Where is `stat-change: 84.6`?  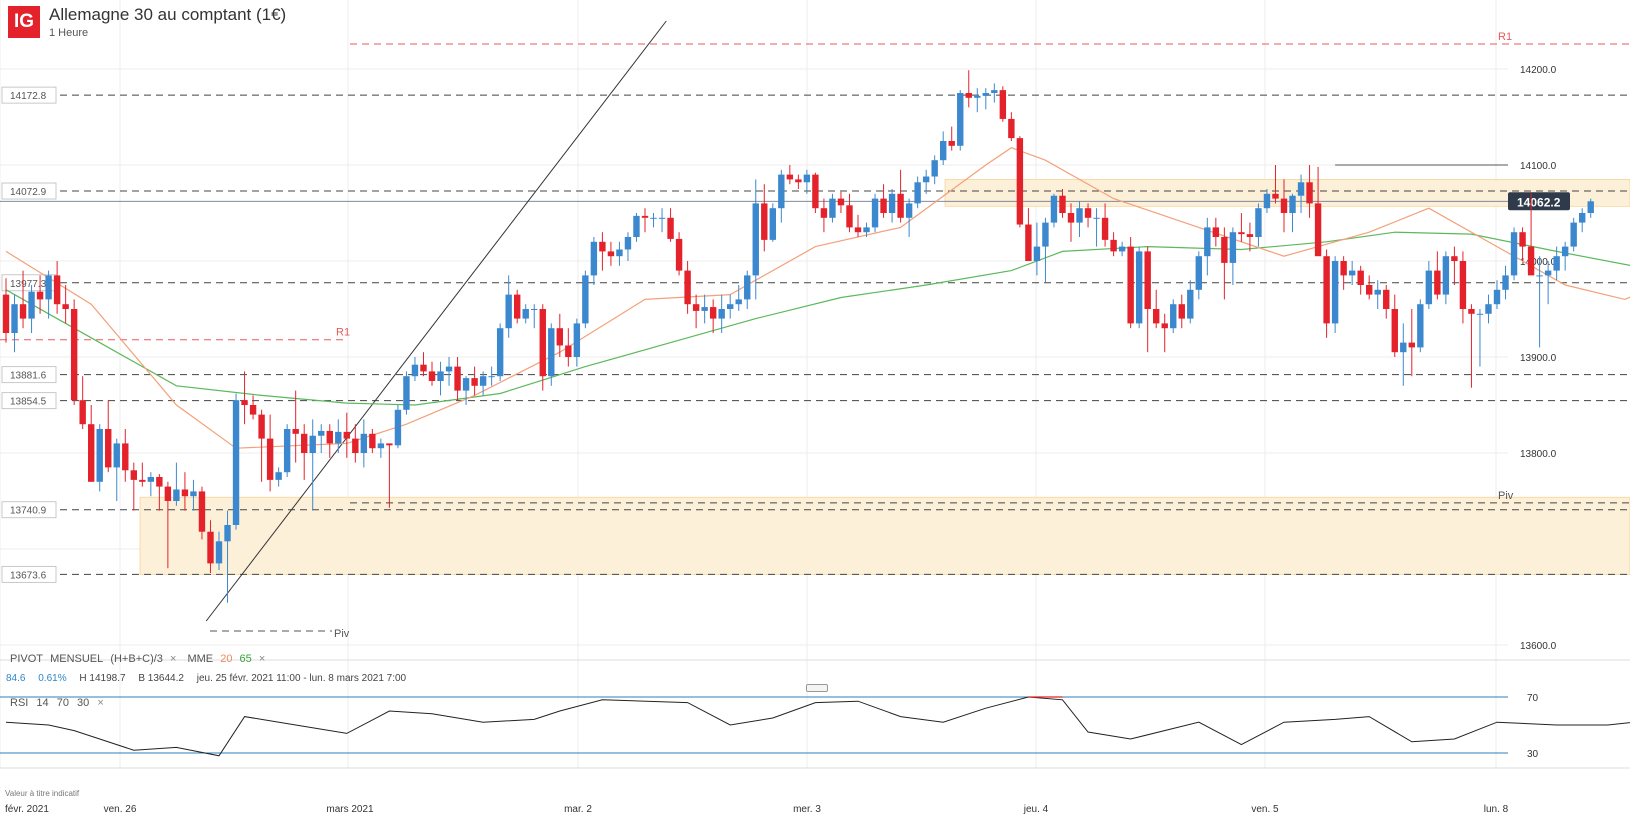 stat-change: 84.6 is located at coordinates (16, 678).